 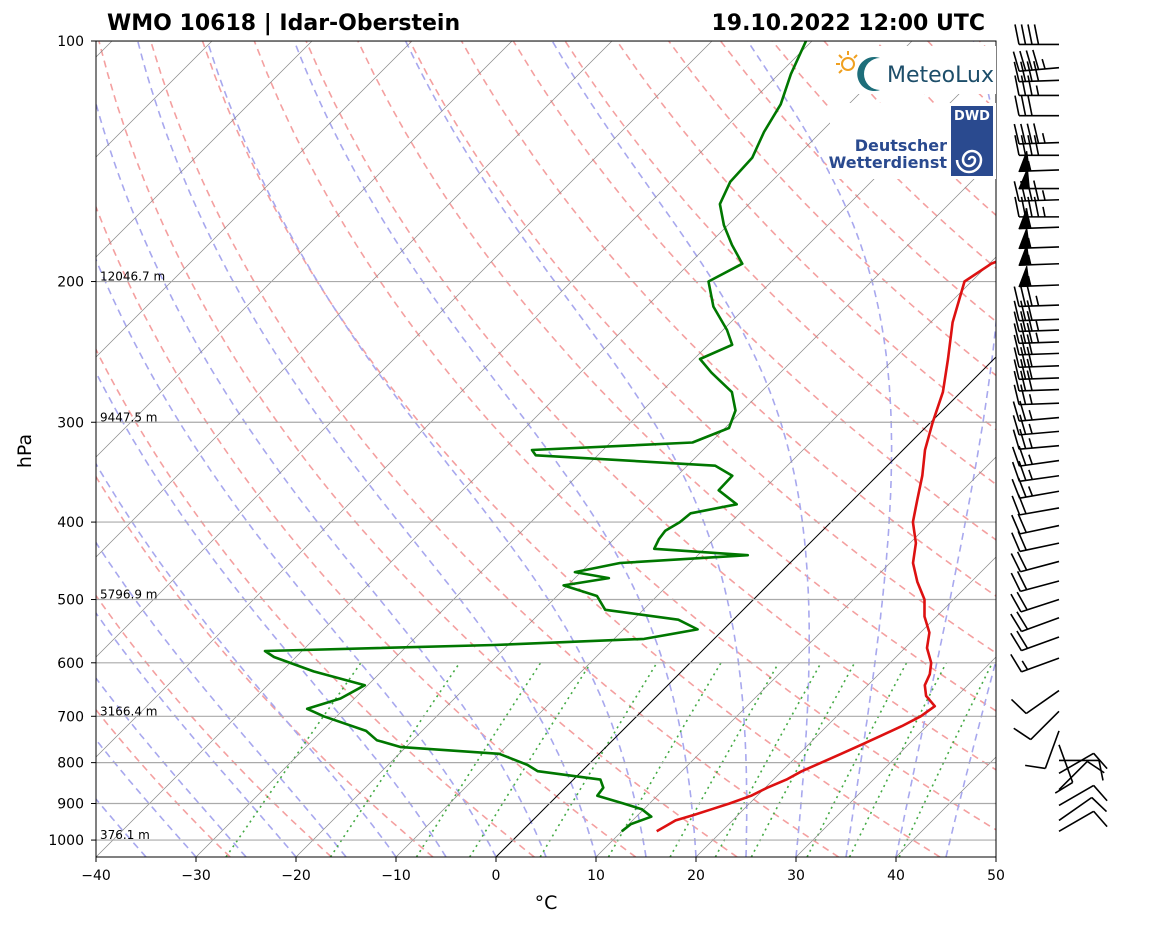 I want to click on y-axis: 100 200 300 400 500 600 700 800 900 1000, so click(x=72, y=441).